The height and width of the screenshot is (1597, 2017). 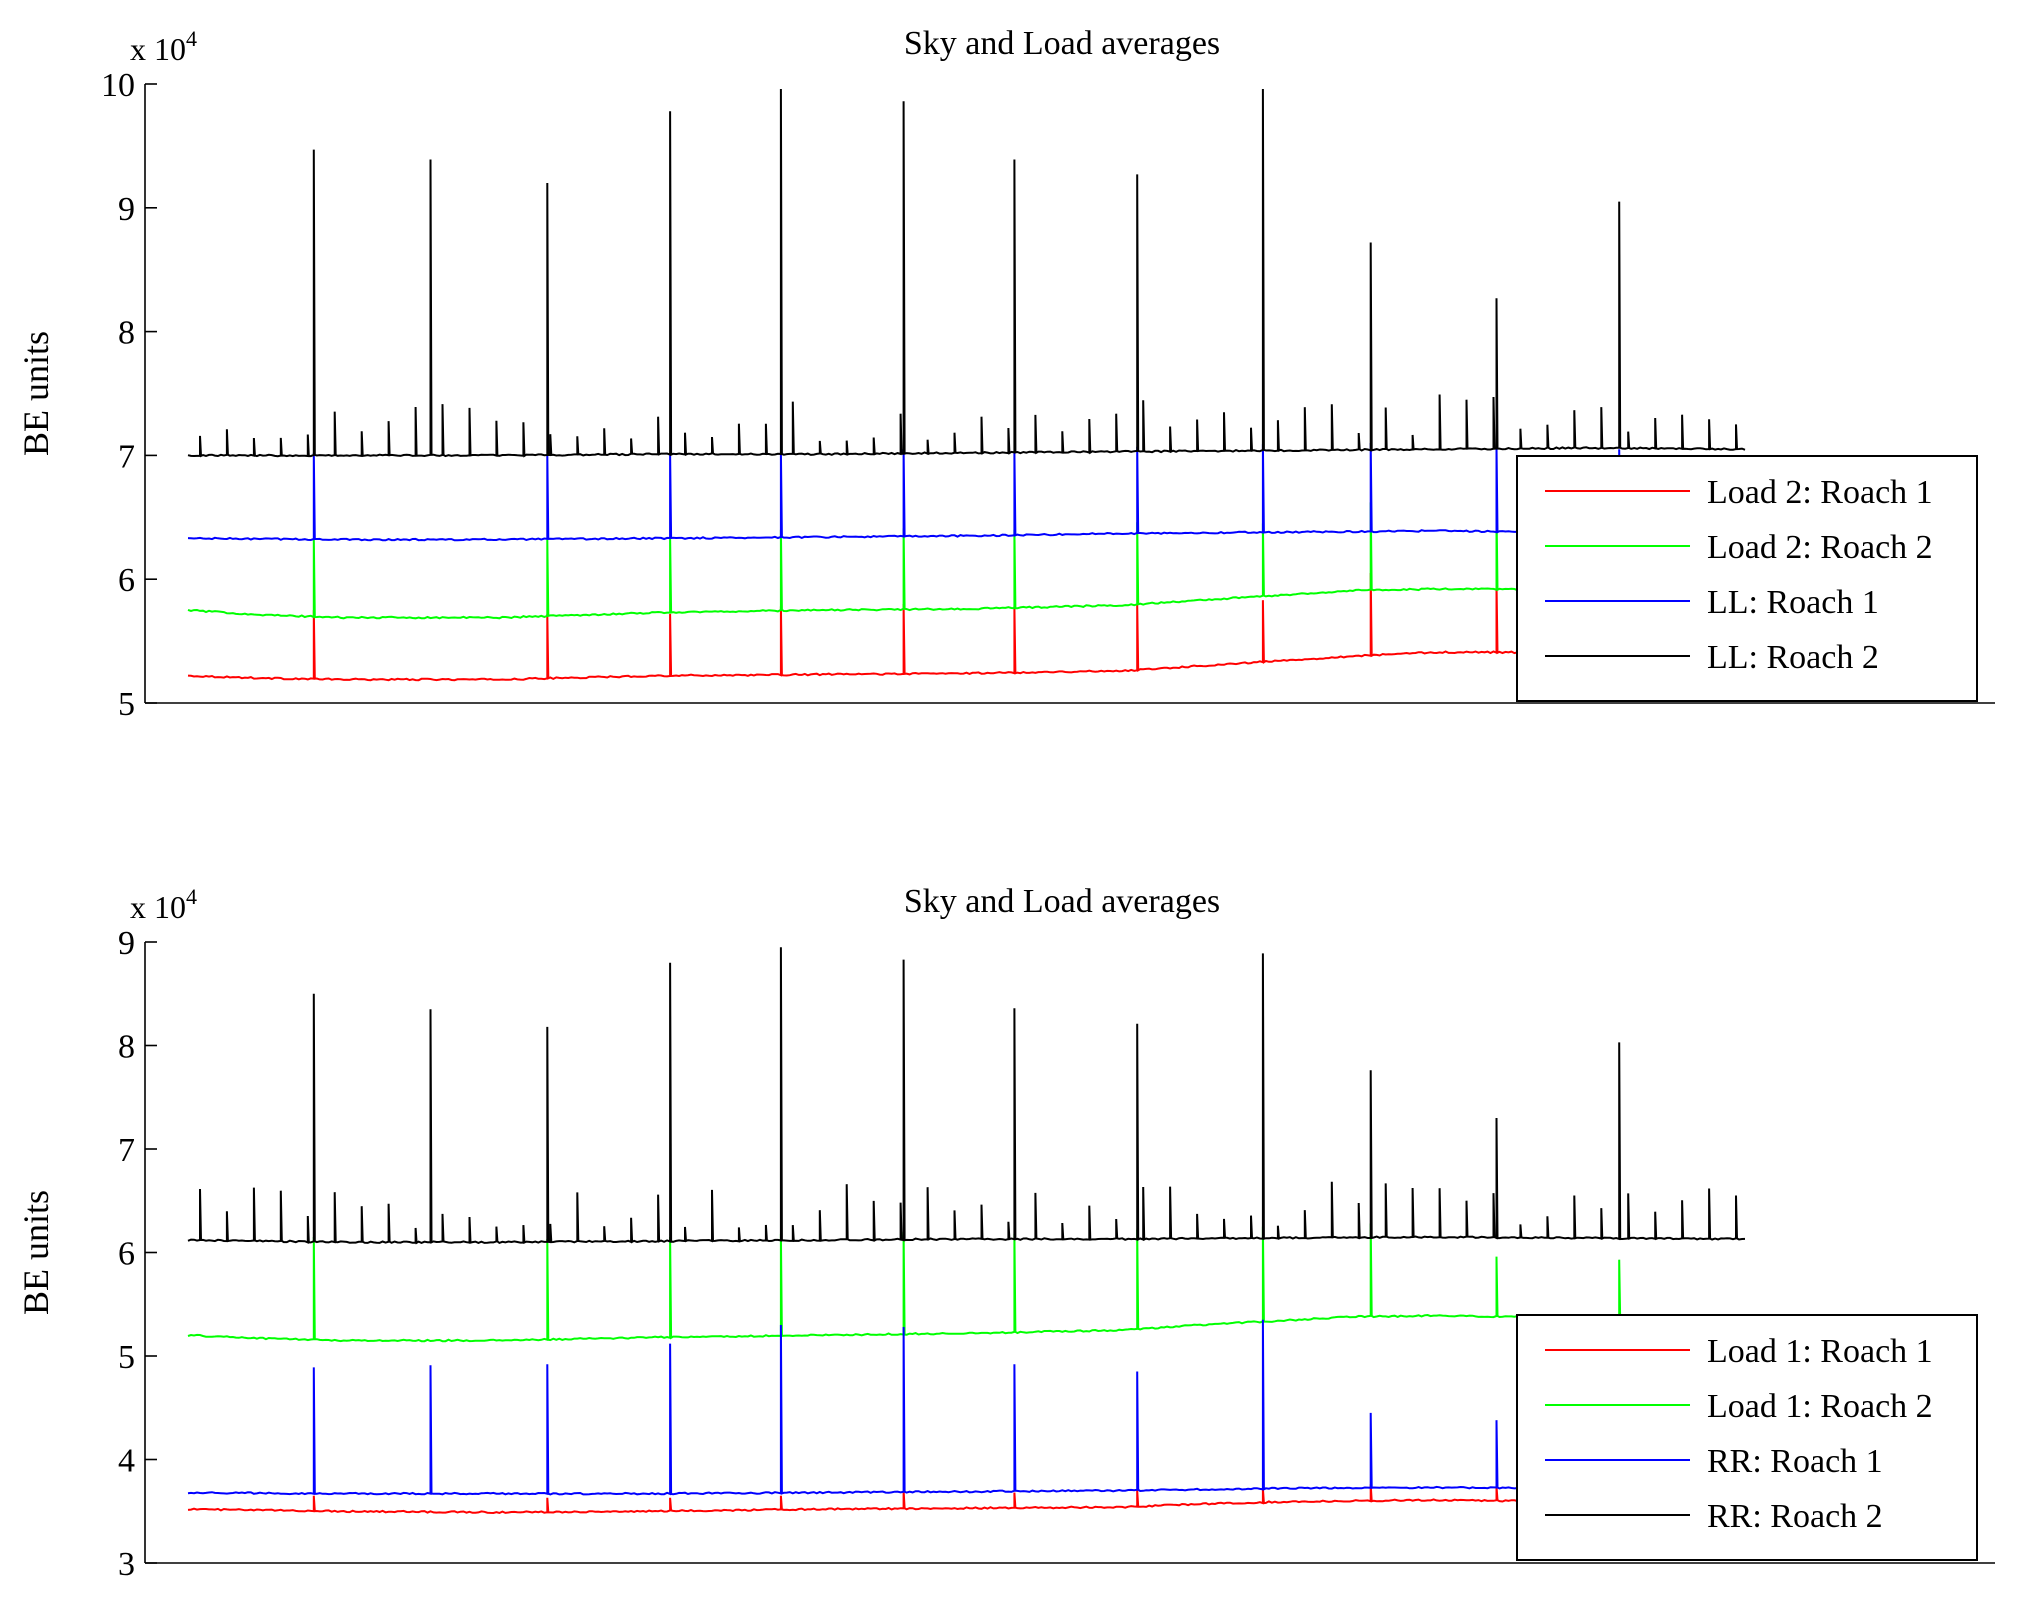 What do you see at coordinates (1820, 492) in the screenshot?
I see `legend-entry-label: Load 2: Roach 1` at bounding box center [1820, 492].